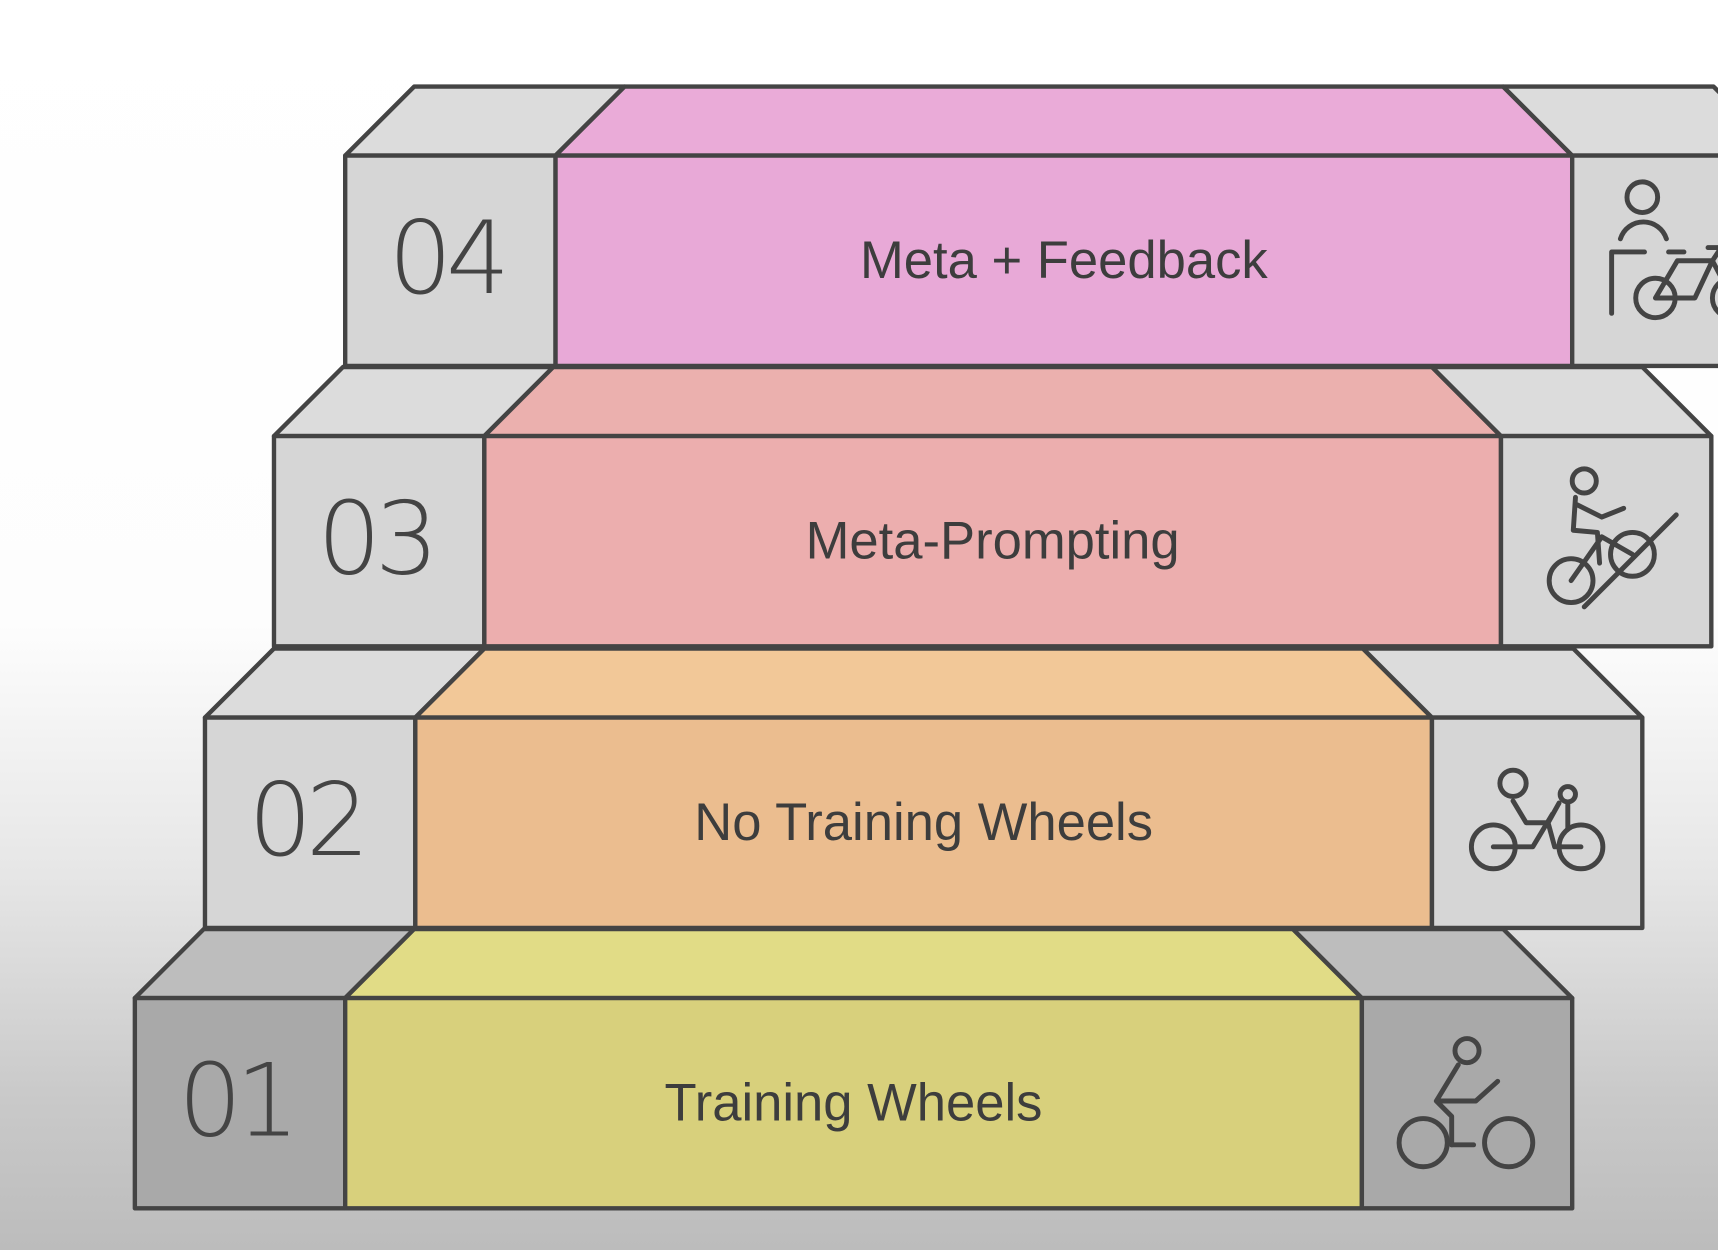  I want to click on step-label: Meta-Prompting, so click(993, 540).